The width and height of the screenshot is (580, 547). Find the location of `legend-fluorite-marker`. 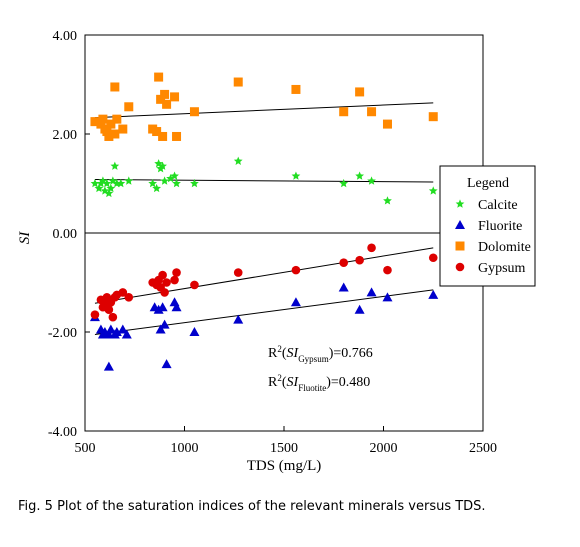

legend-fluorite-marker is located at coordinates (460, 224).